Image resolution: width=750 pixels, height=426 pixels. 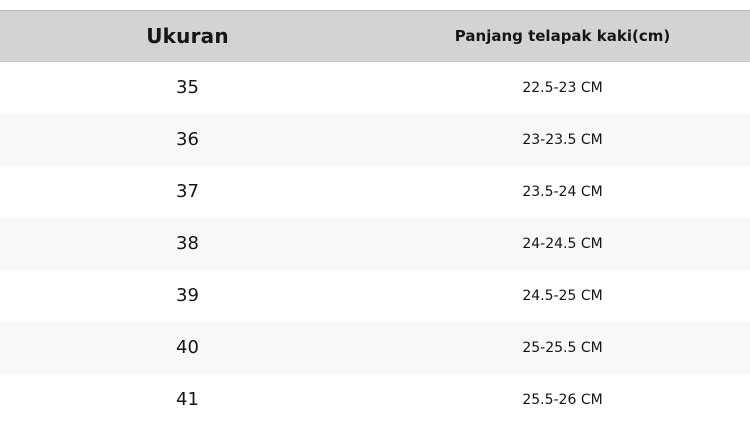 What do you see at coordinates (187, 139) in the screenshot?
I see `size-value: 36` at bounding box center [187, 139].